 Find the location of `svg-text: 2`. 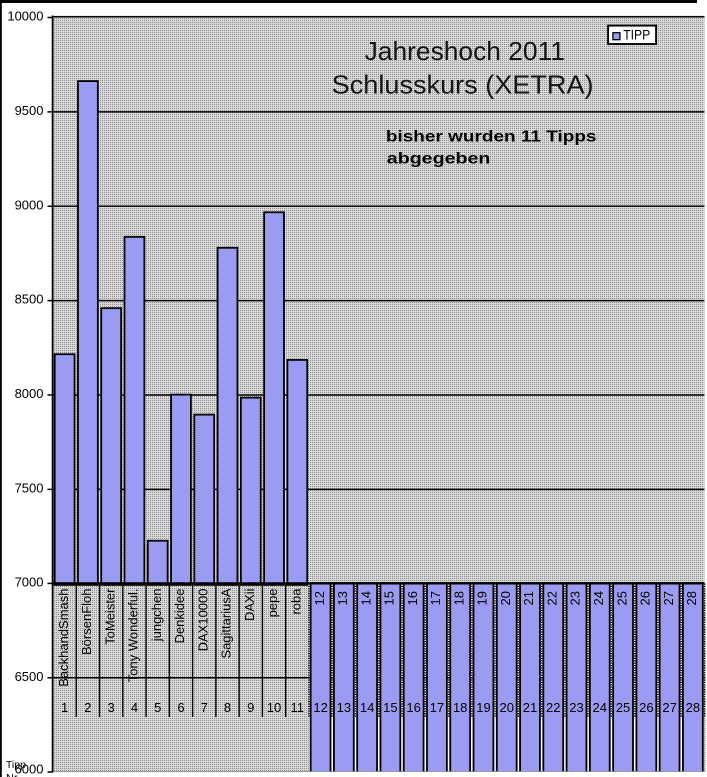

svg-text: 2 is located at coordinates (87, 707).